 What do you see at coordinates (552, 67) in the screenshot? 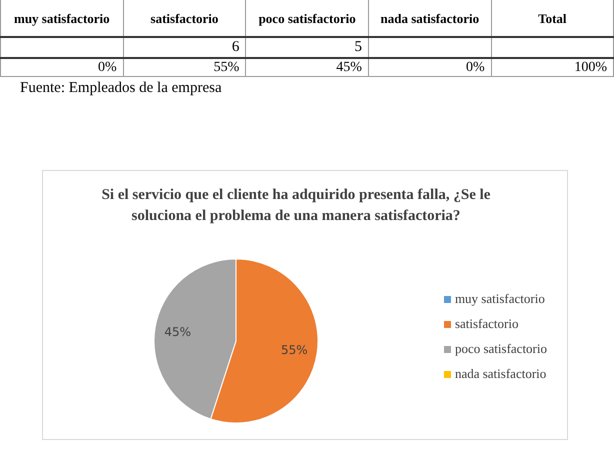
I see `text: 100%` at bounding box center [552, 67].